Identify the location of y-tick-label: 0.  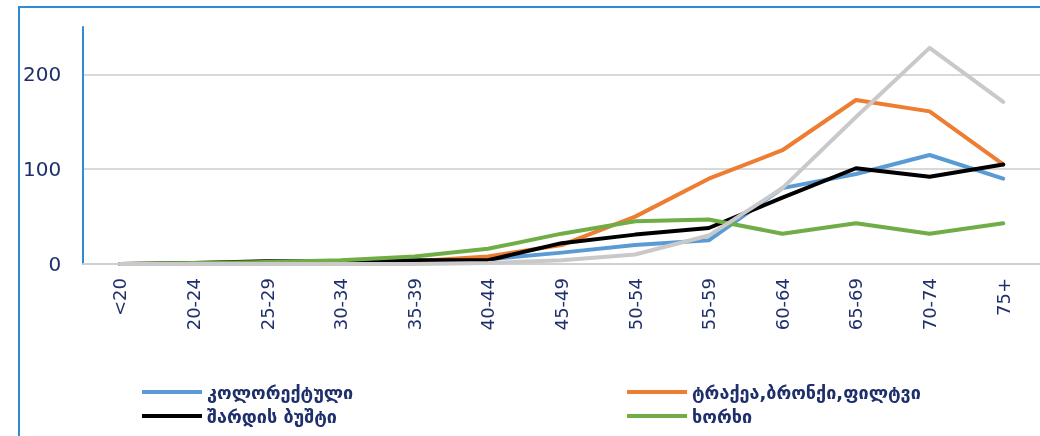
(55, 264).